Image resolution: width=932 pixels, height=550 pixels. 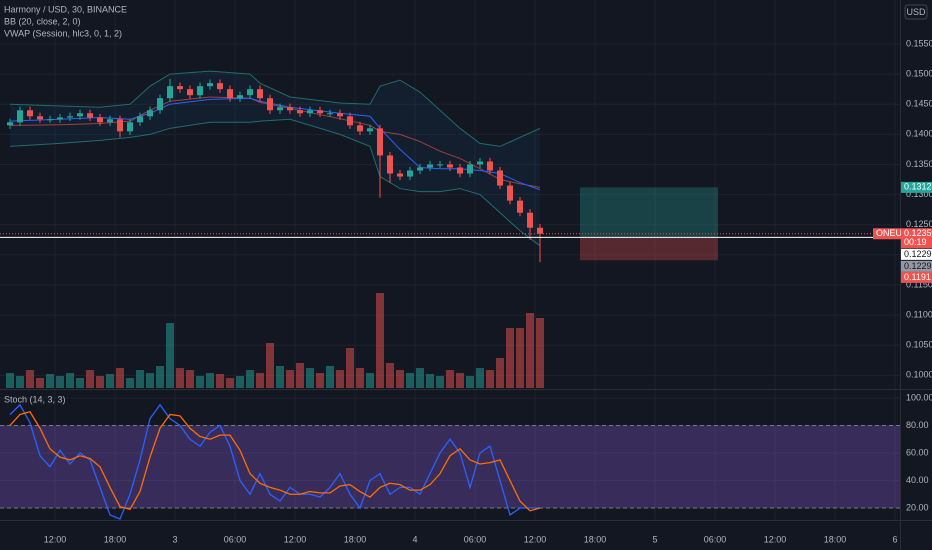 What do you see at coordinates (917, 425) in the screenshot?
I see `y-tick-label: 80.00` at bounding box center [917, 425].